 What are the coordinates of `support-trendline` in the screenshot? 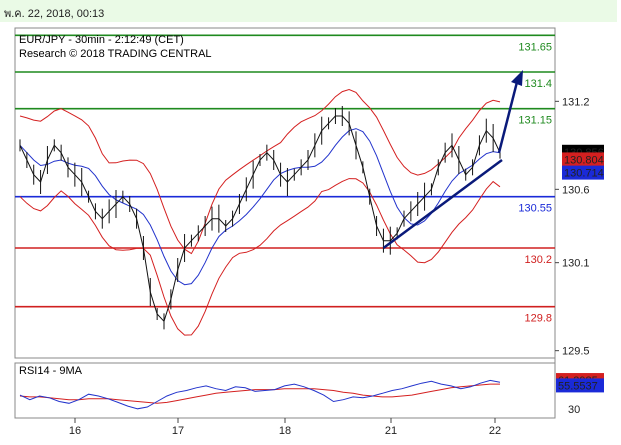 It's located at (442, 204).